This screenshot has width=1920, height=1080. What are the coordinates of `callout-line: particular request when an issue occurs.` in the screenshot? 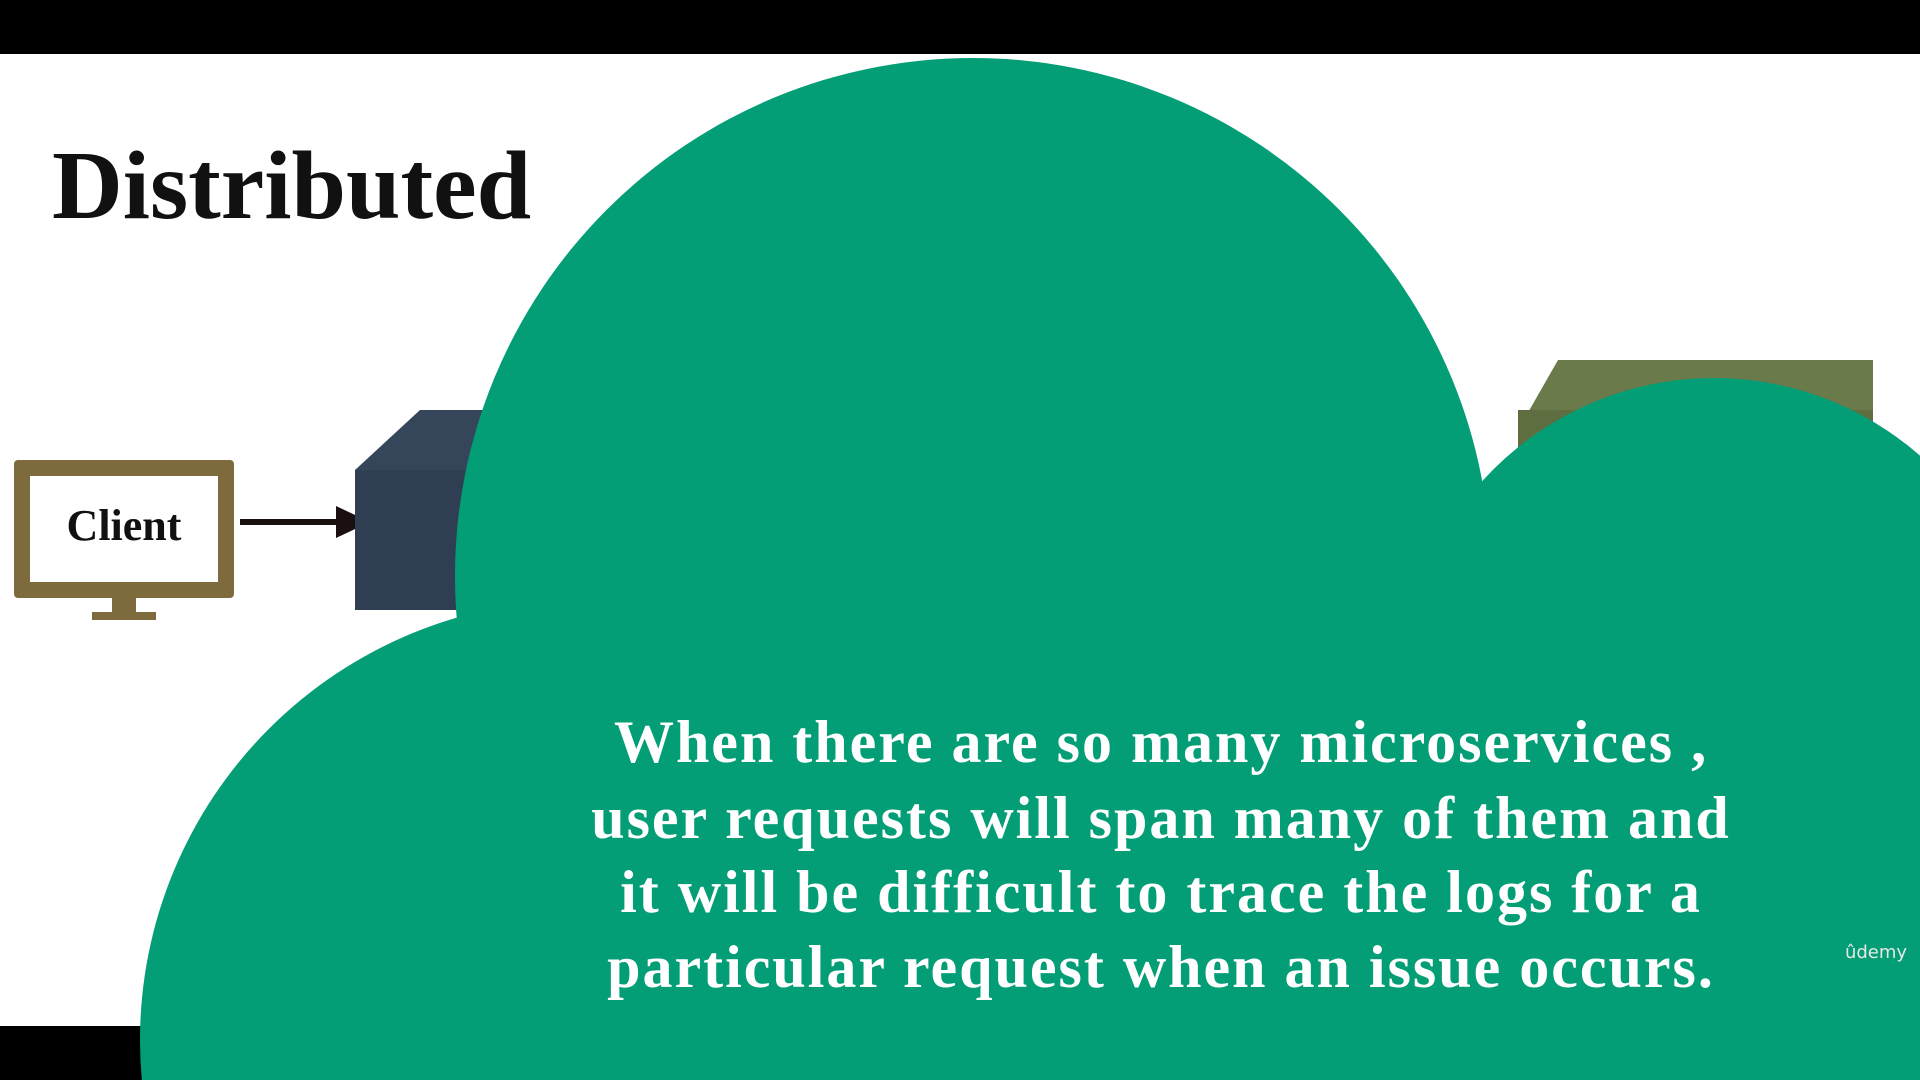 It's located at (1161, 967).